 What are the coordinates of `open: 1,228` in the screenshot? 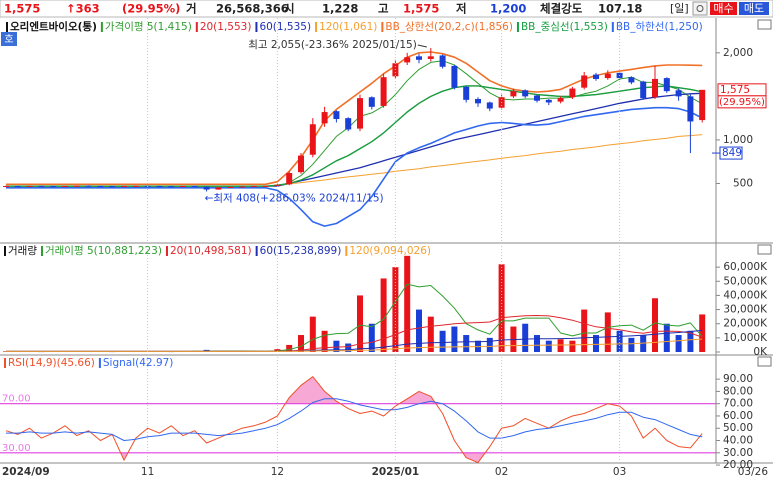 It's located at (340, 9).